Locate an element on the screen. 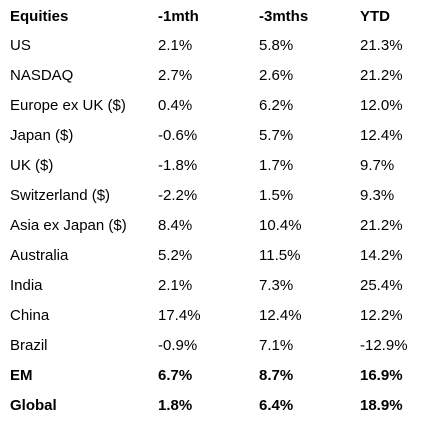  cell-3mths: 10.4% is located at coordinates (280, 225).